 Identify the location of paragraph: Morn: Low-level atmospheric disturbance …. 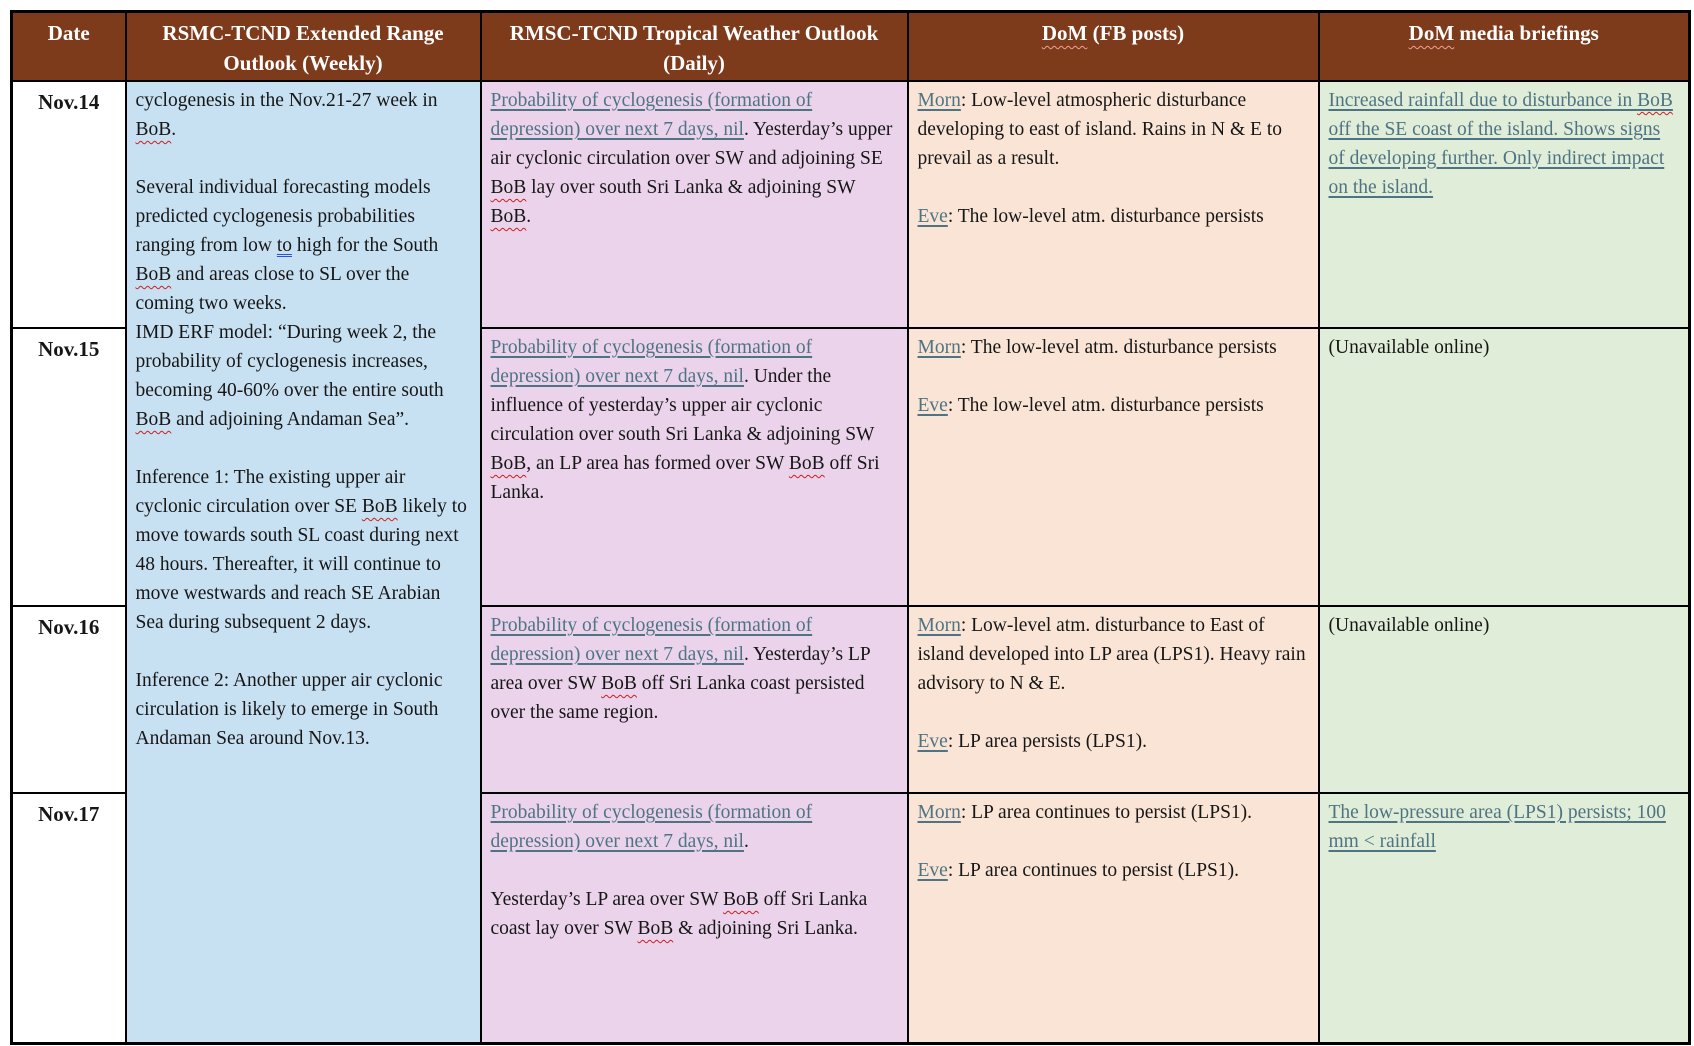
(1113, 129).